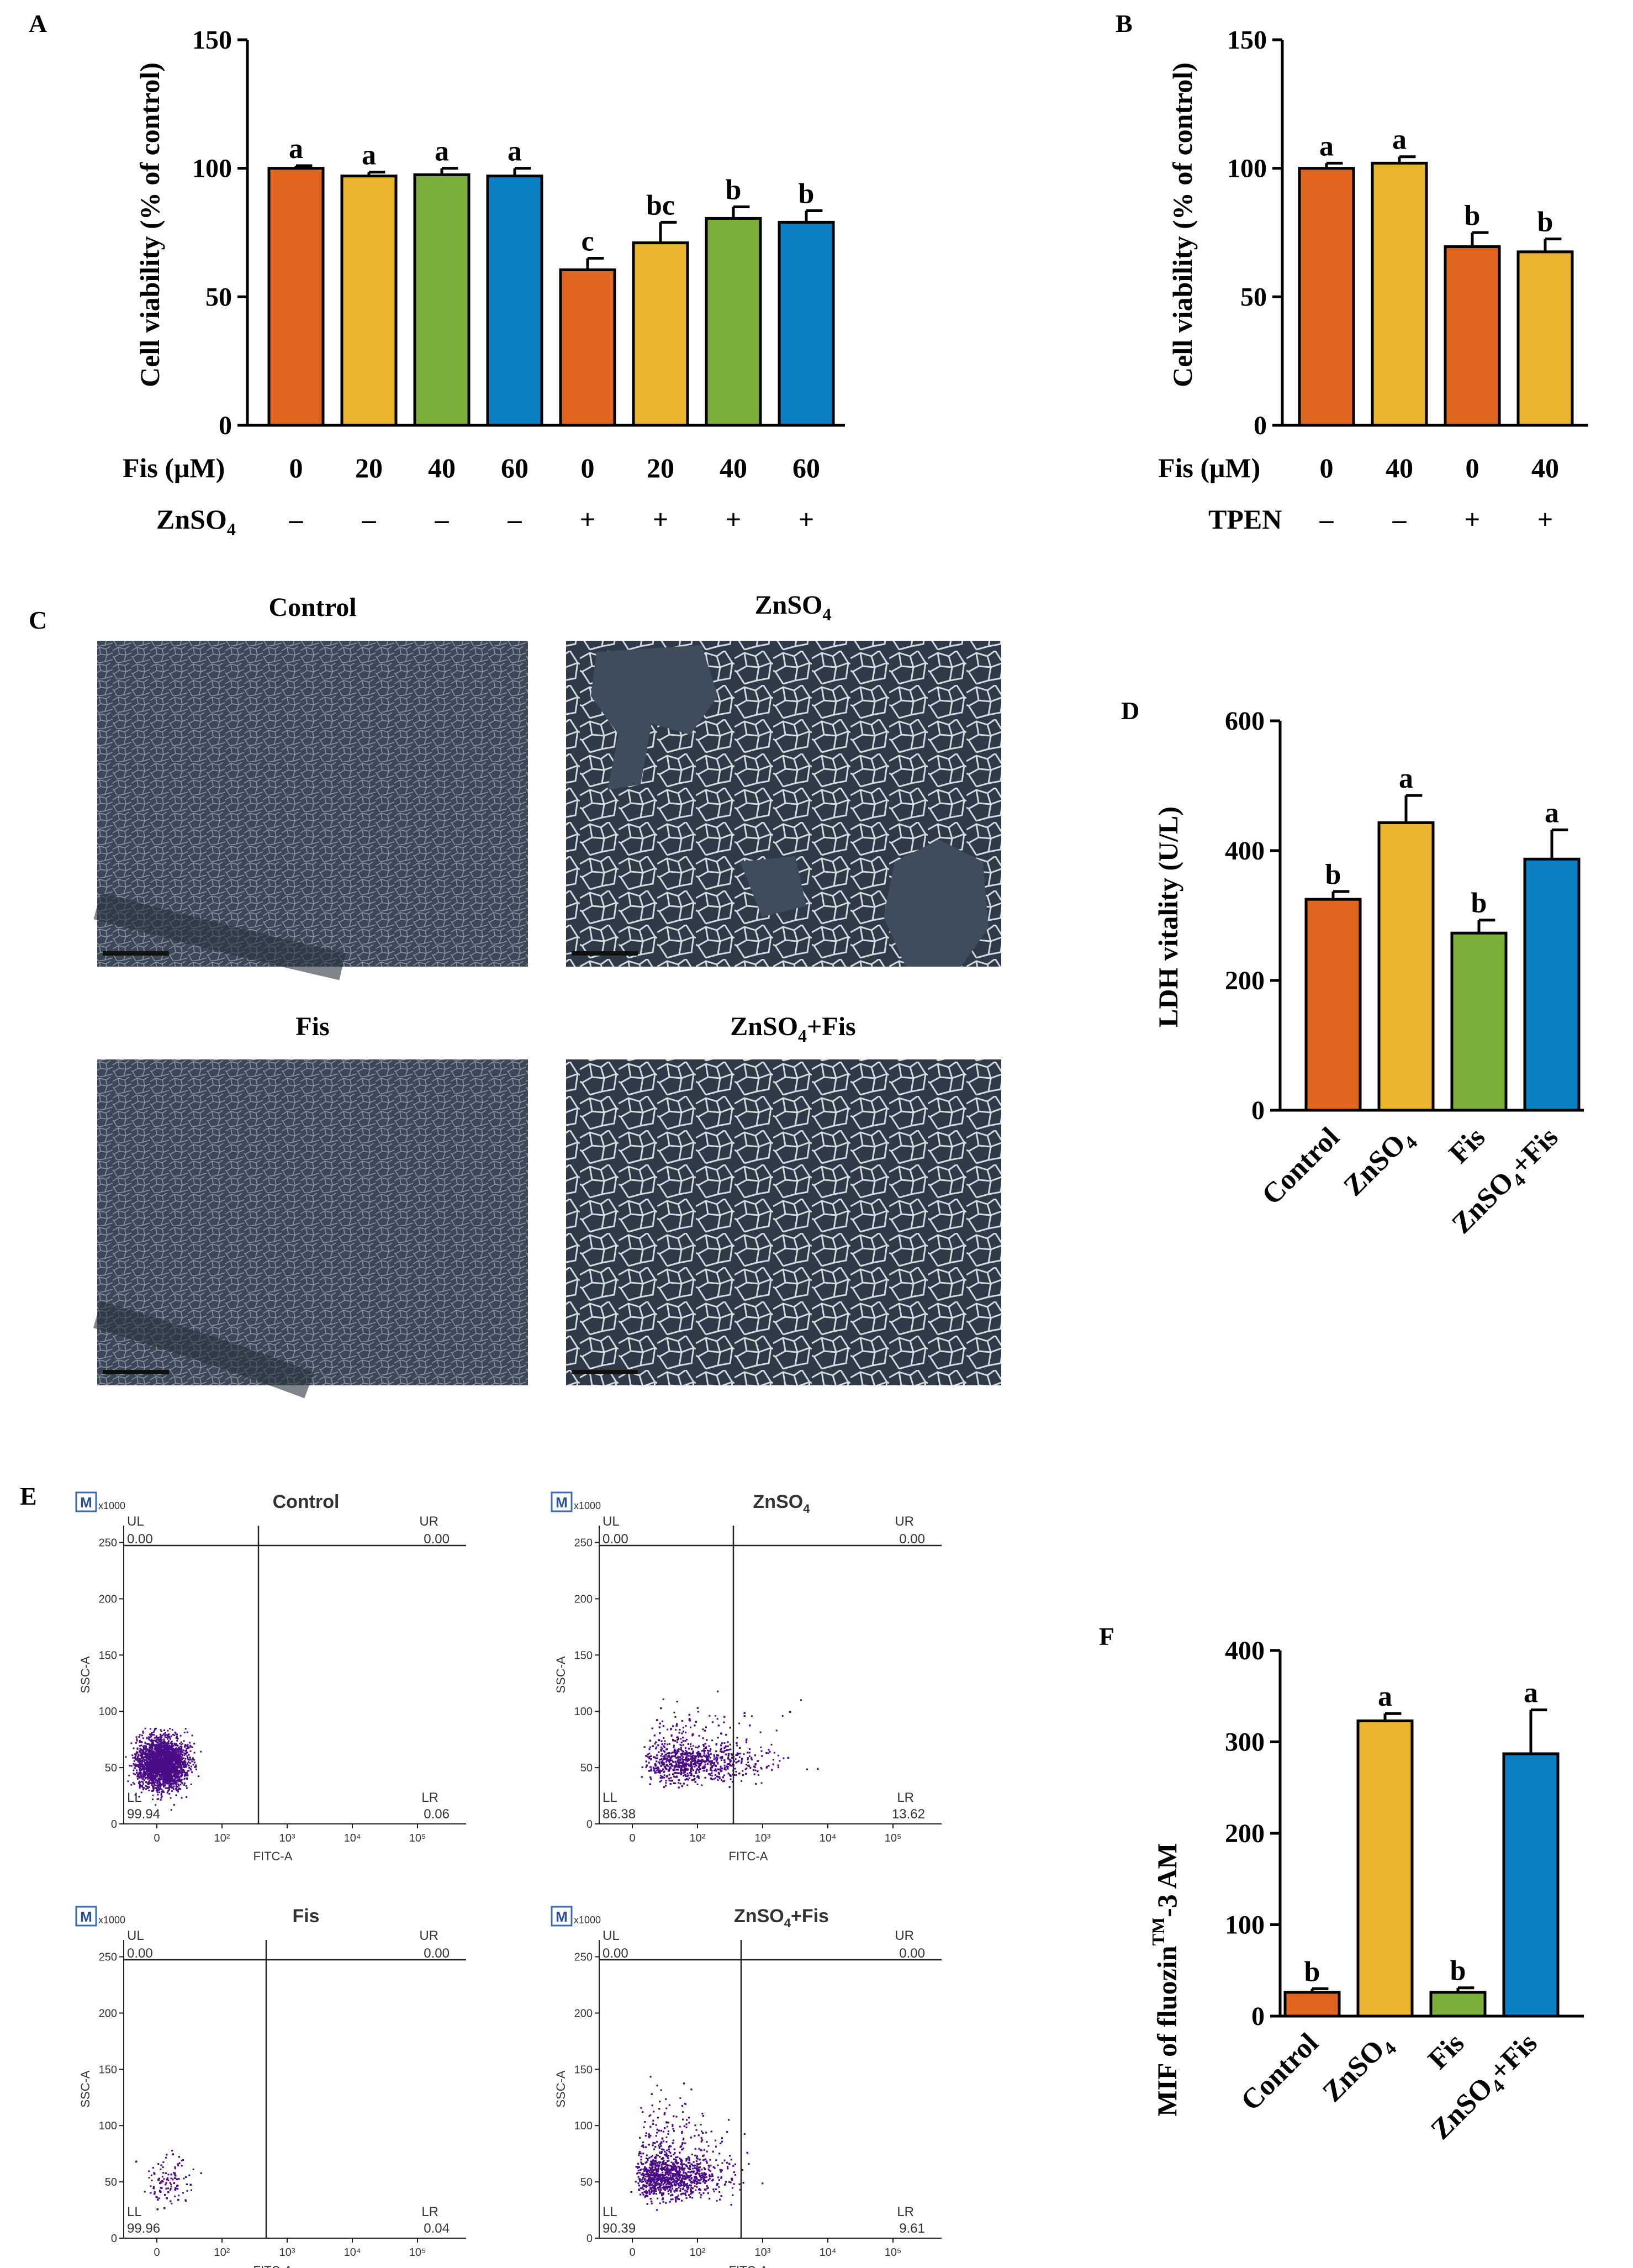 The width and height of the screenshot is (1633, 2268). I want to click on axis-exponent: x1000, so click(111, 1505).